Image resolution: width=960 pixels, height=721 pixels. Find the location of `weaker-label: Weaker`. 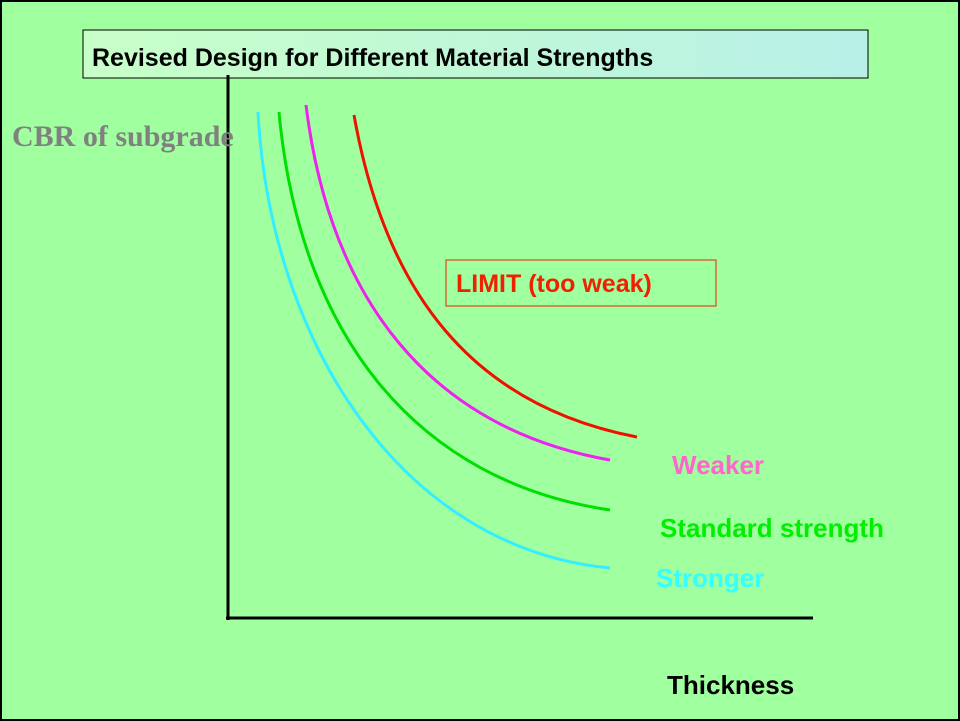

weaker-label: Weaker is located at coordinates (718, 465).